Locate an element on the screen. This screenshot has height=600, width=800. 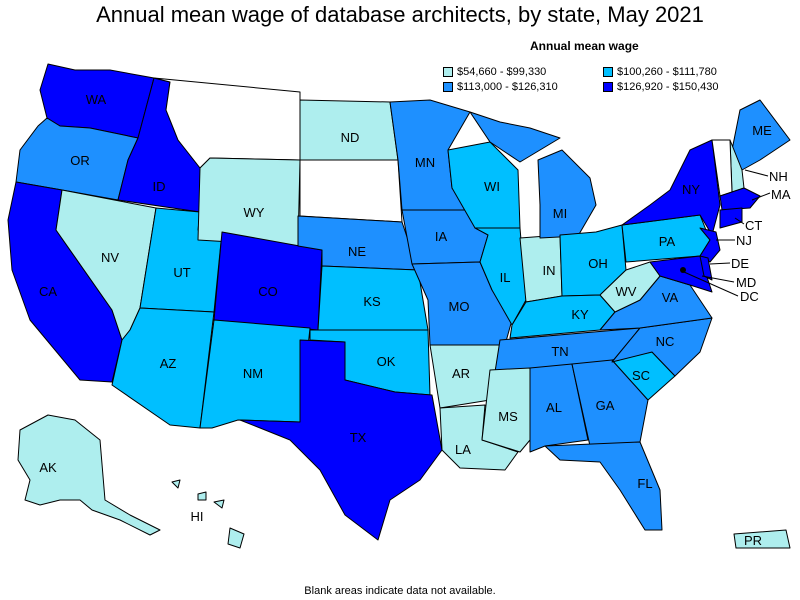
label-wy: WY is located at coordinates (254, 212).